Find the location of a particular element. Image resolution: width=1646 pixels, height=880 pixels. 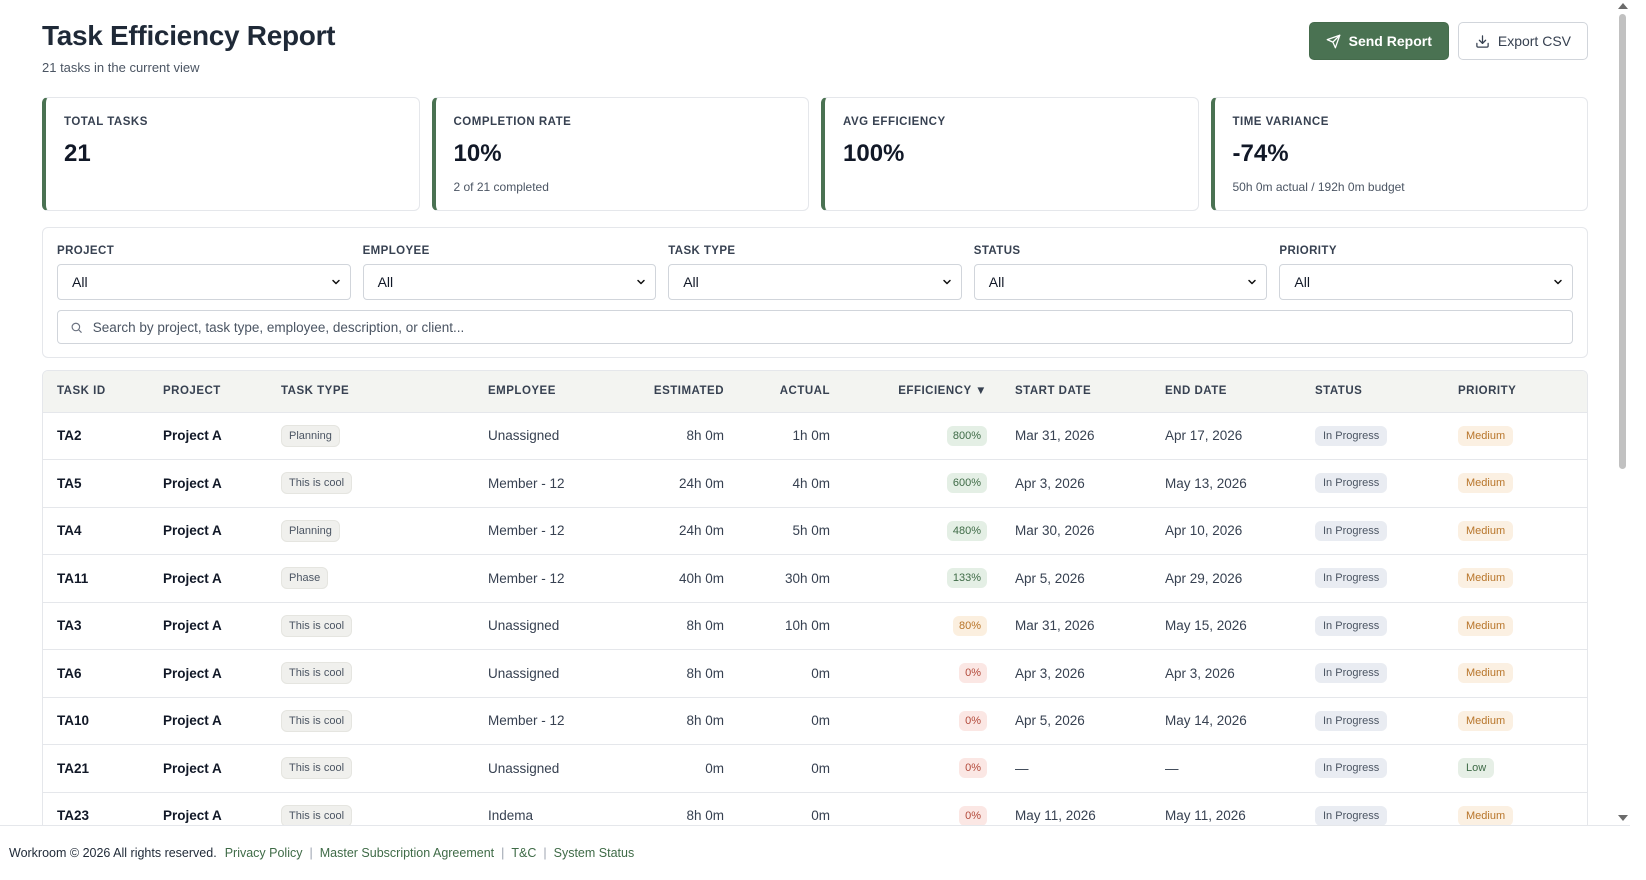

footer-link-tc: T&C is located at coordinates (524, 853).